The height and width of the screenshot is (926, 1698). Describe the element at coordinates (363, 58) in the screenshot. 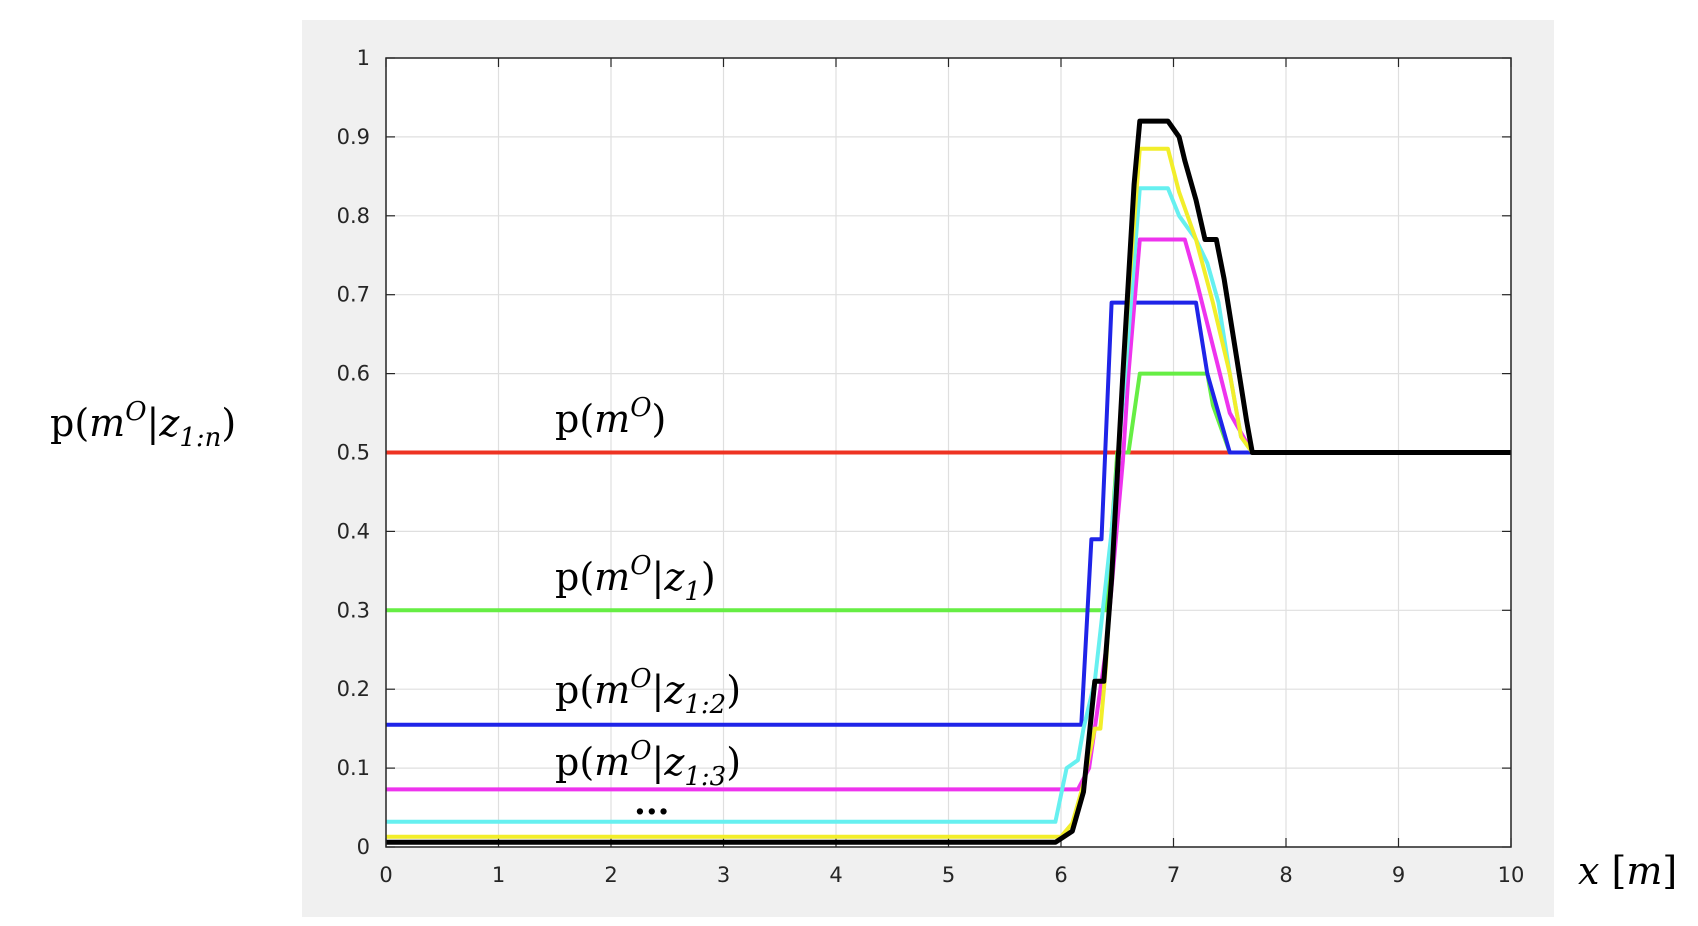

I see `y-tick-label: 1` at that location.